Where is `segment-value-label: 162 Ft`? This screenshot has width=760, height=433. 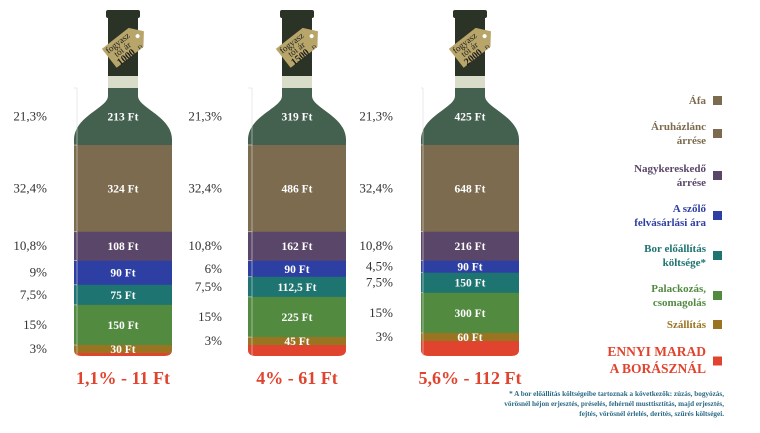 segment-value-label: 162 Ft is located at coordinates (297, 247).